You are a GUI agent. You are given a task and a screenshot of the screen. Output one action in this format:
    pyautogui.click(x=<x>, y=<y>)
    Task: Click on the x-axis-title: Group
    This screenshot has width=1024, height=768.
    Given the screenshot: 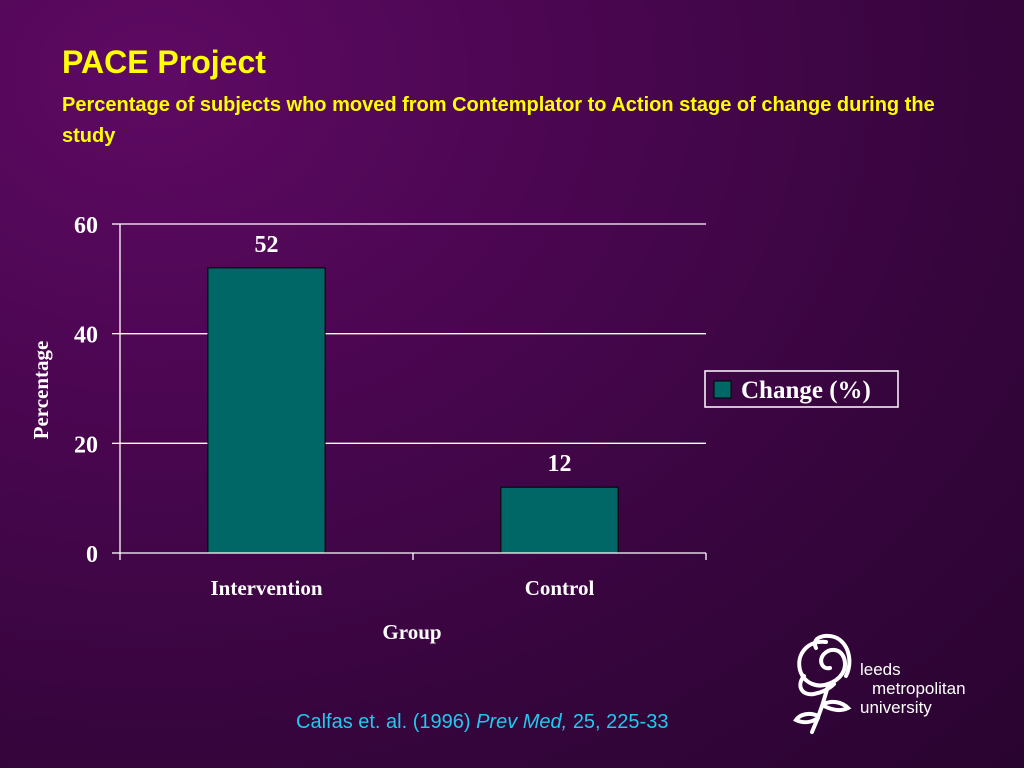 What is the action you would take?
    pyautogui.click(x=411, y=632)
    